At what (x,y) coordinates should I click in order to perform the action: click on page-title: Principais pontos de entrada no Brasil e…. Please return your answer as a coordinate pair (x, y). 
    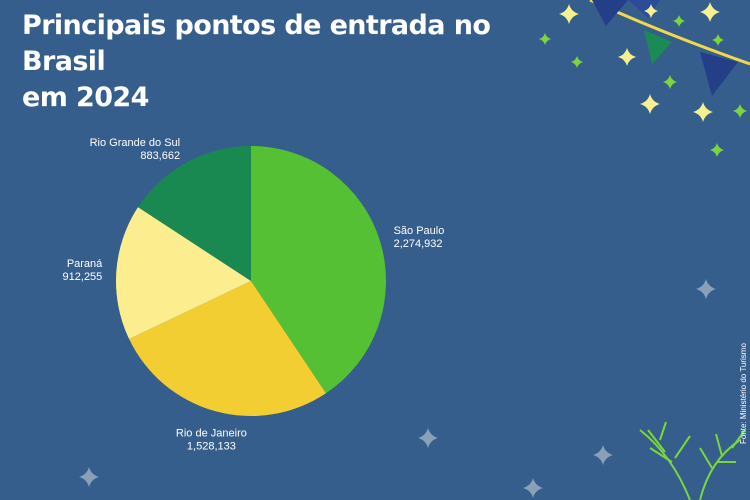
    Looking at the image, I should click on (282, 62).